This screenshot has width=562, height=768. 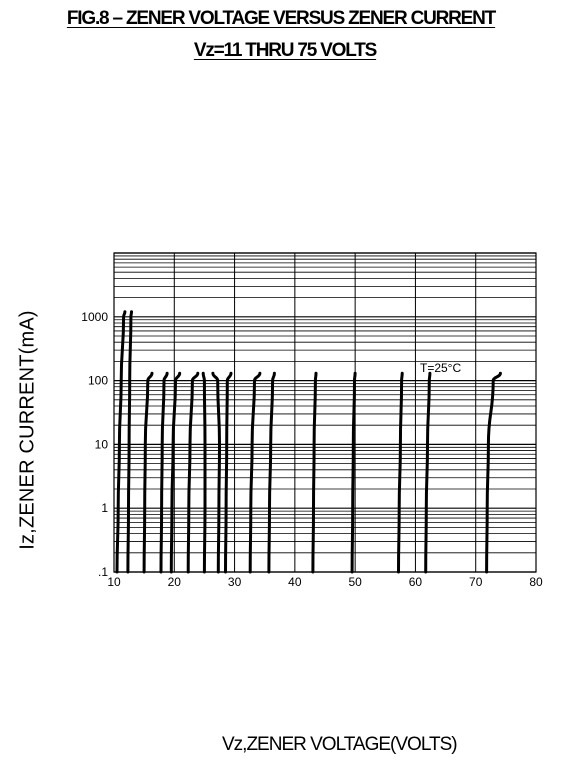 I want to click on x-tick-label: 40, so click(x=295, y=582).